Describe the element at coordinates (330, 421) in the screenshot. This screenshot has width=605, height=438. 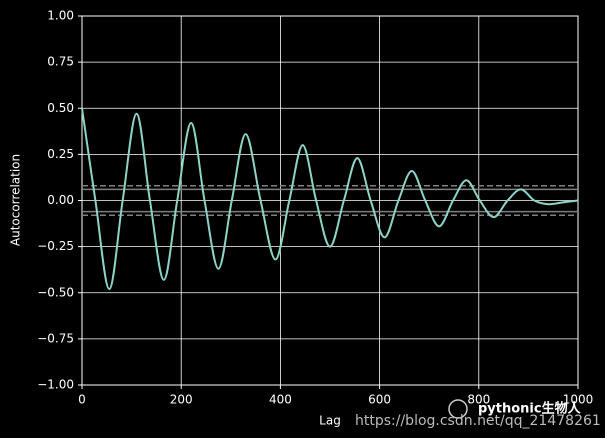
I see `x-axis-label: Lag` at that location.